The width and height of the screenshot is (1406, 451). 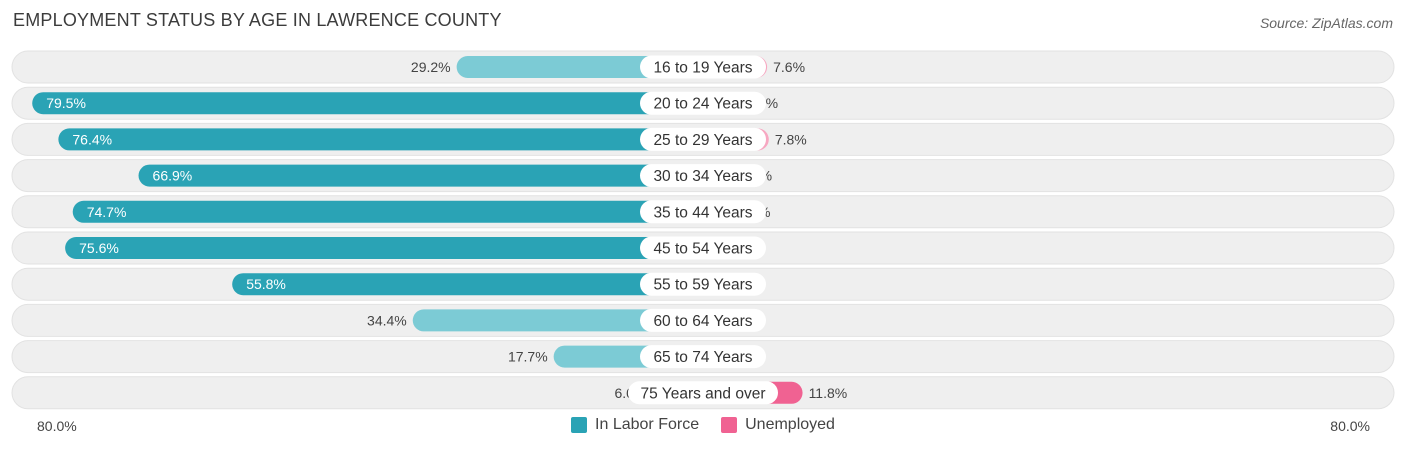 I want to click on legend-item-unemployed: Unemployed, so click(x=778, y=425).